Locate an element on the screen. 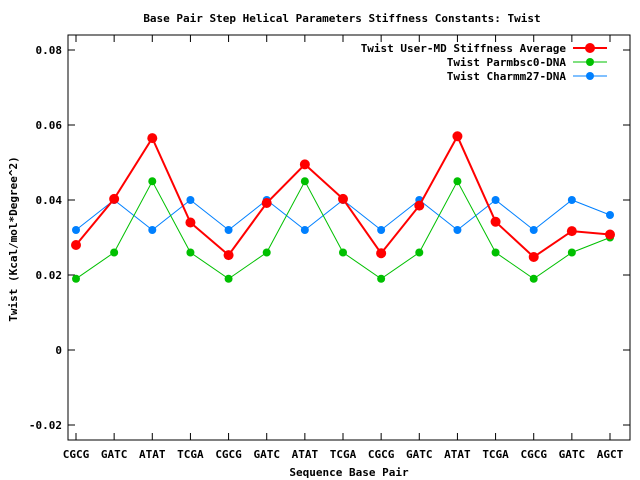 This screenshot has height=480, width=640. x-tick-label: AGCT is located at coordinates (610, 454).